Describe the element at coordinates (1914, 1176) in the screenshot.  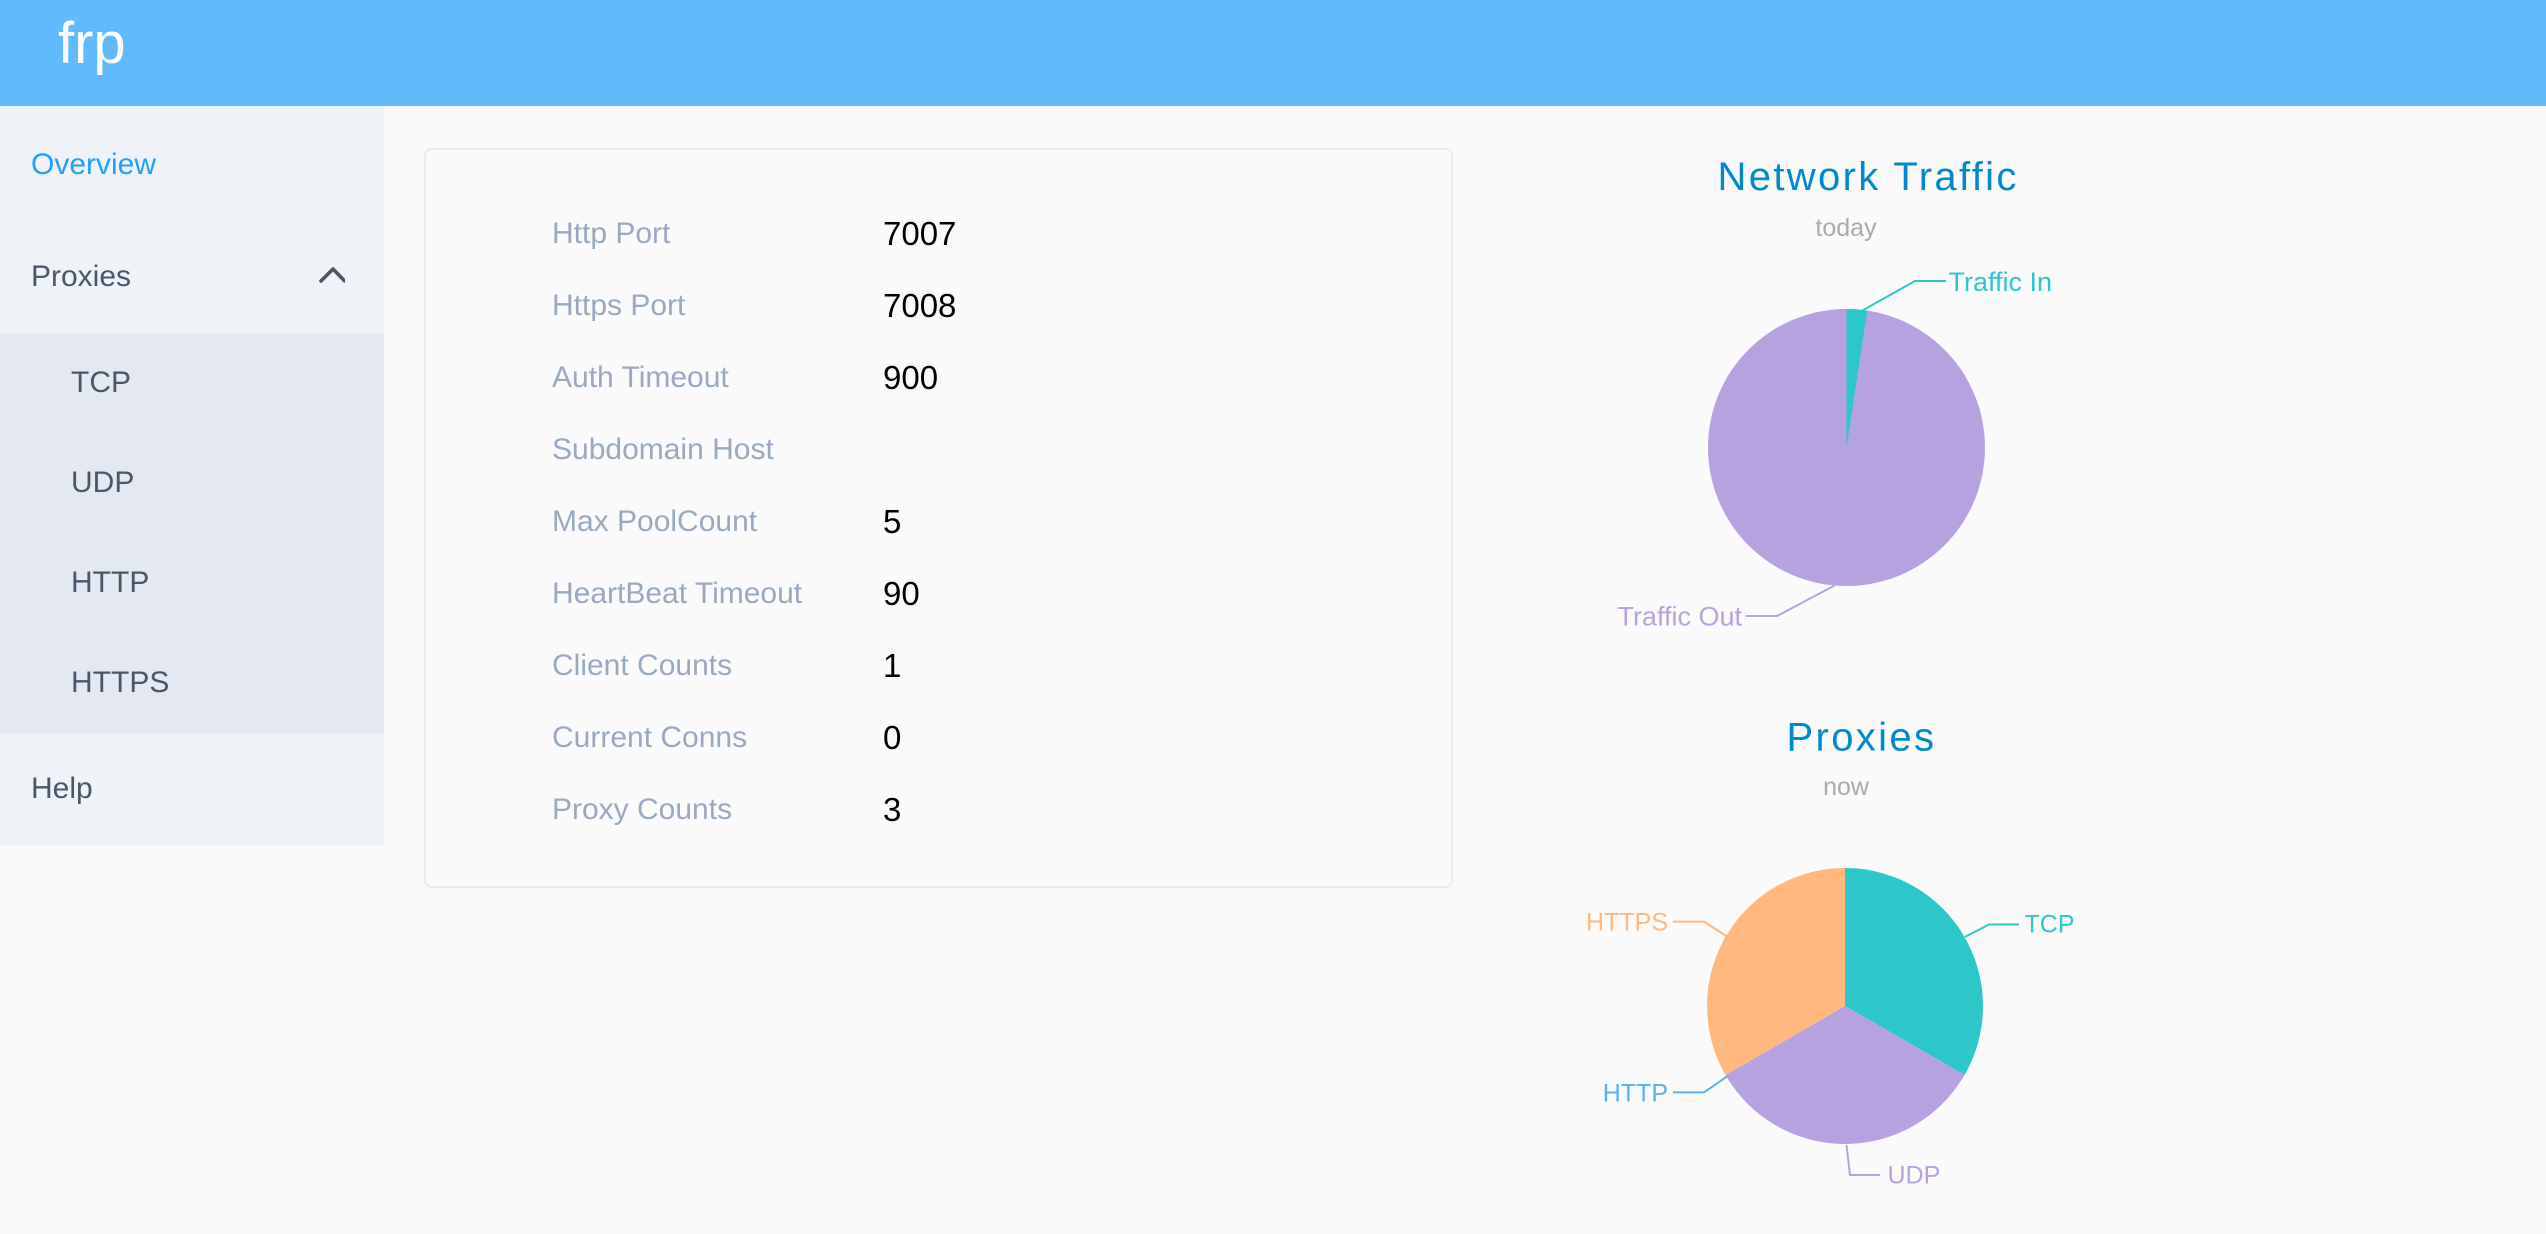
I see `svg-text: UDP` at that location.